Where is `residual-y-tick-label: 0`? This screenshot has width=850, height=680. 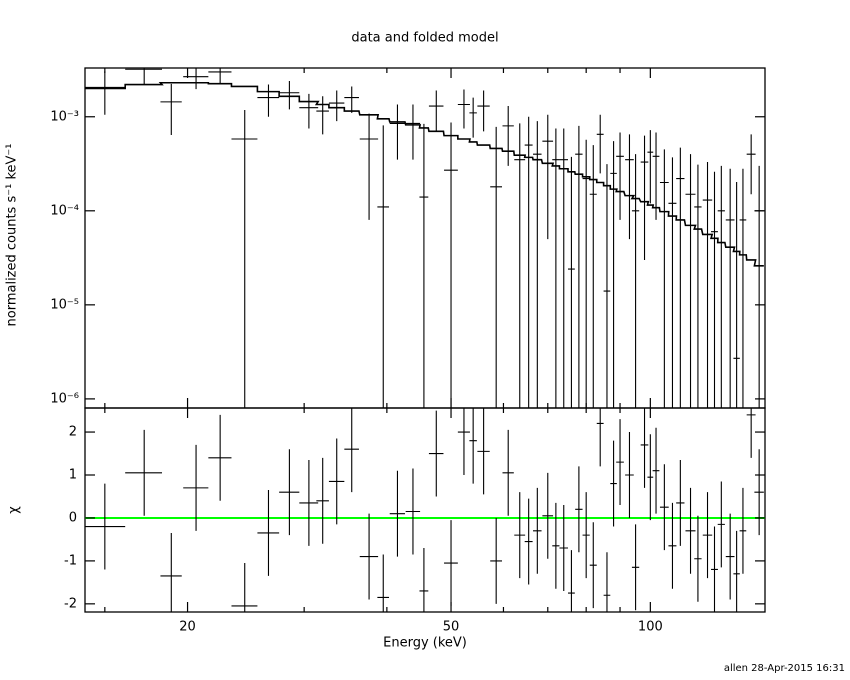
residual-y-tick-label: 0 is located at coordinates (73, 517).